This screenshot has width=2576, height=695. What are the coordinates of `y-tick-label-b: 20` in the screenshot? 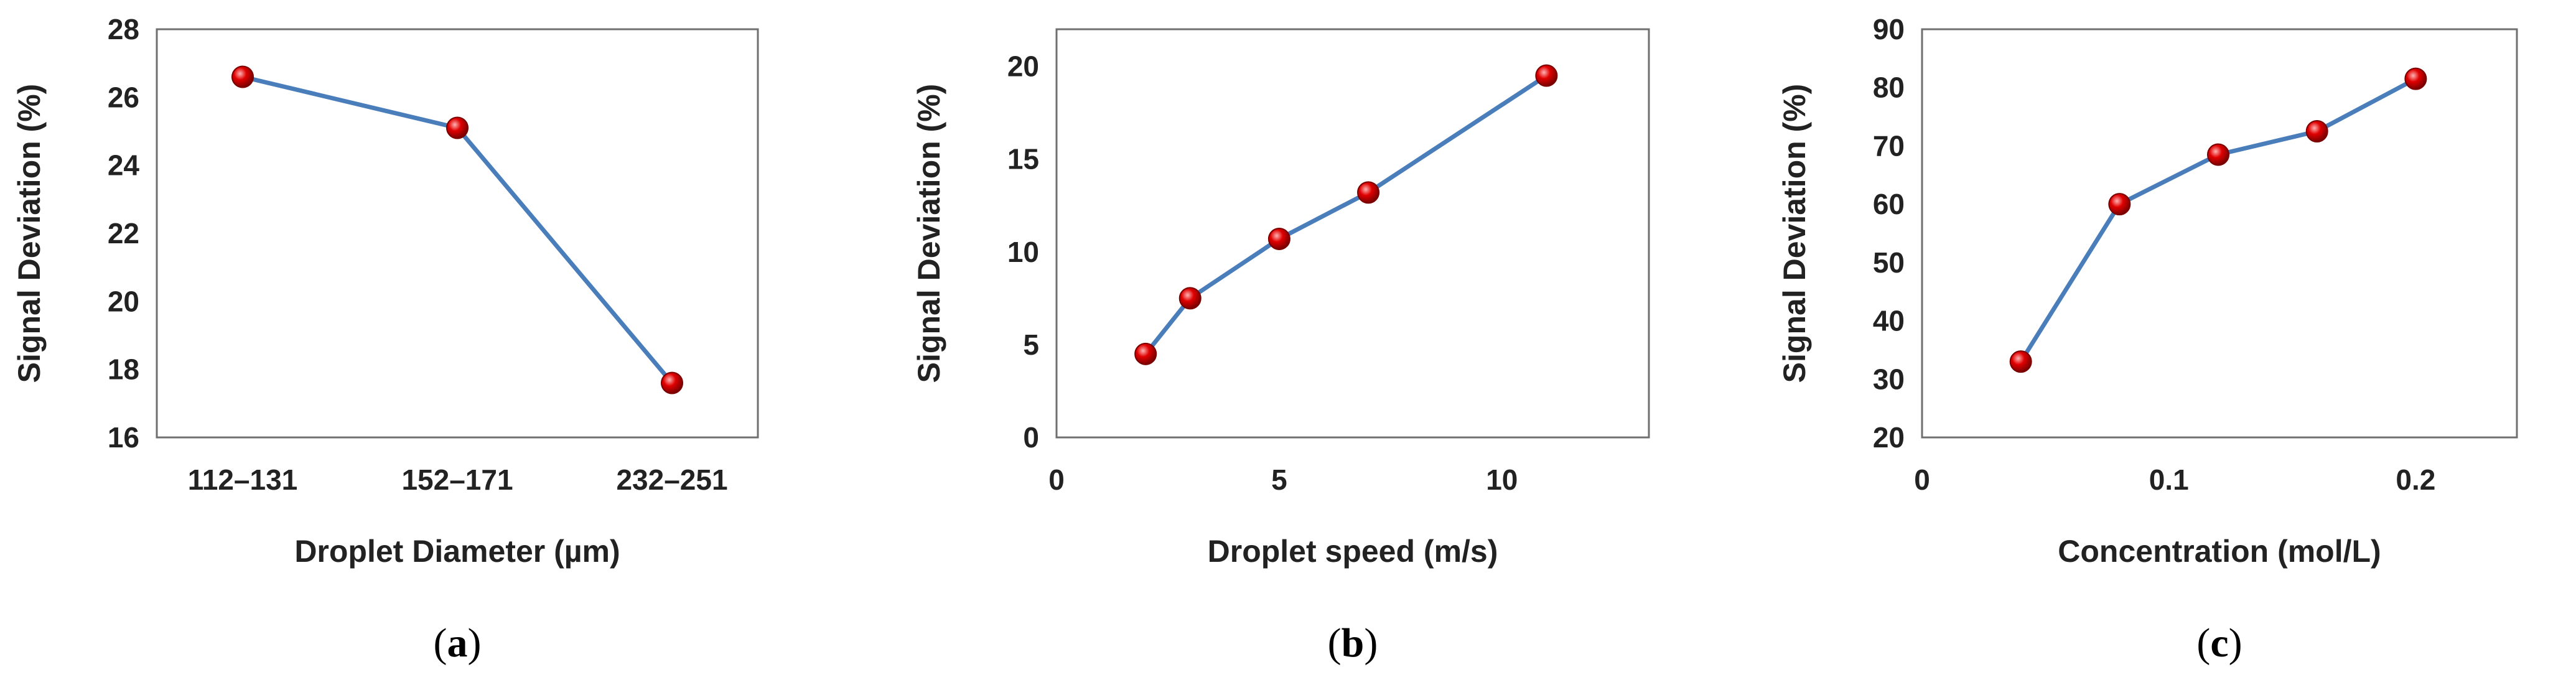 It's located at (1023, 66).